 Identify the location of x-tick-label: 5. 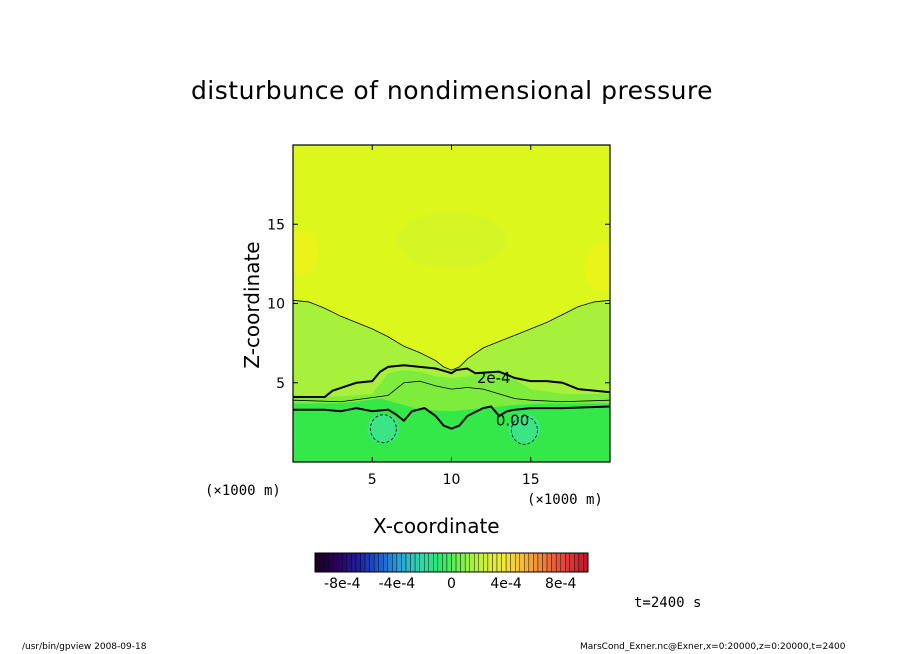
(372, 480).